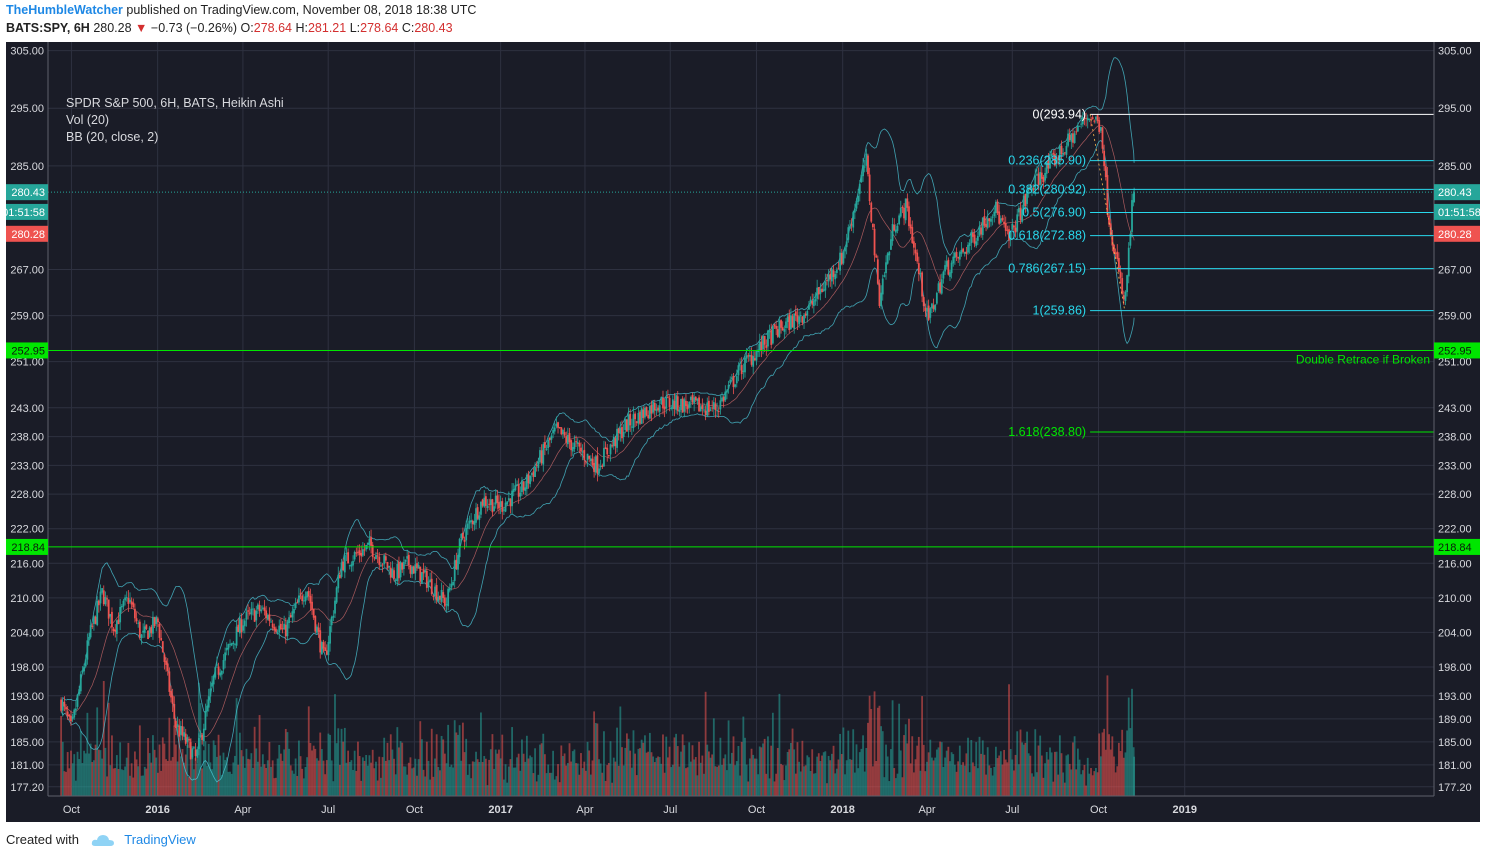  I want to click on fib-label-0.382: 0.382(280.92), so click(1047, 189).